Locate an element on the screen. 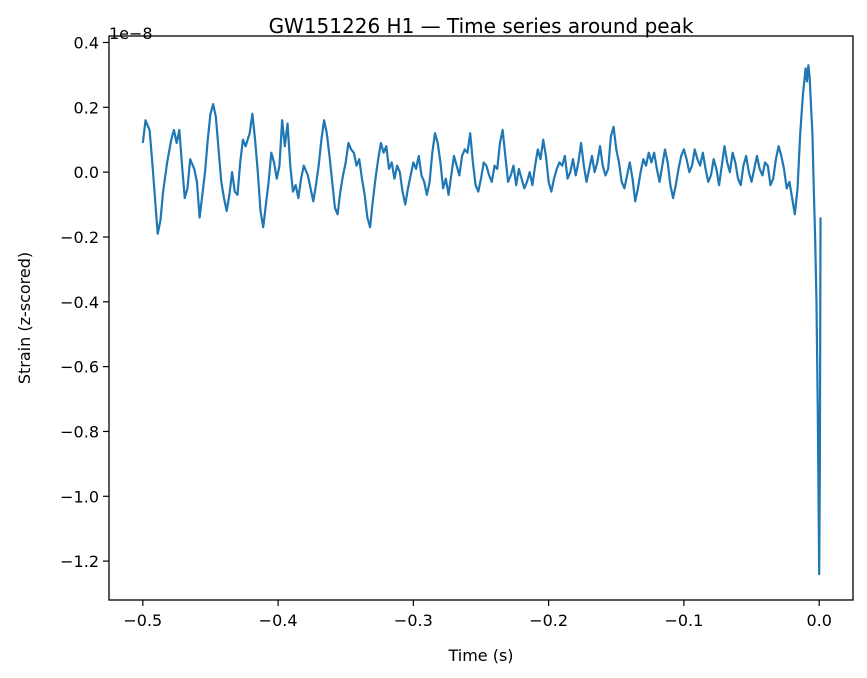 The width and height of the screenshot is (867, 678). y-tick-label: −0.6 is located at coordinates (79, 367).